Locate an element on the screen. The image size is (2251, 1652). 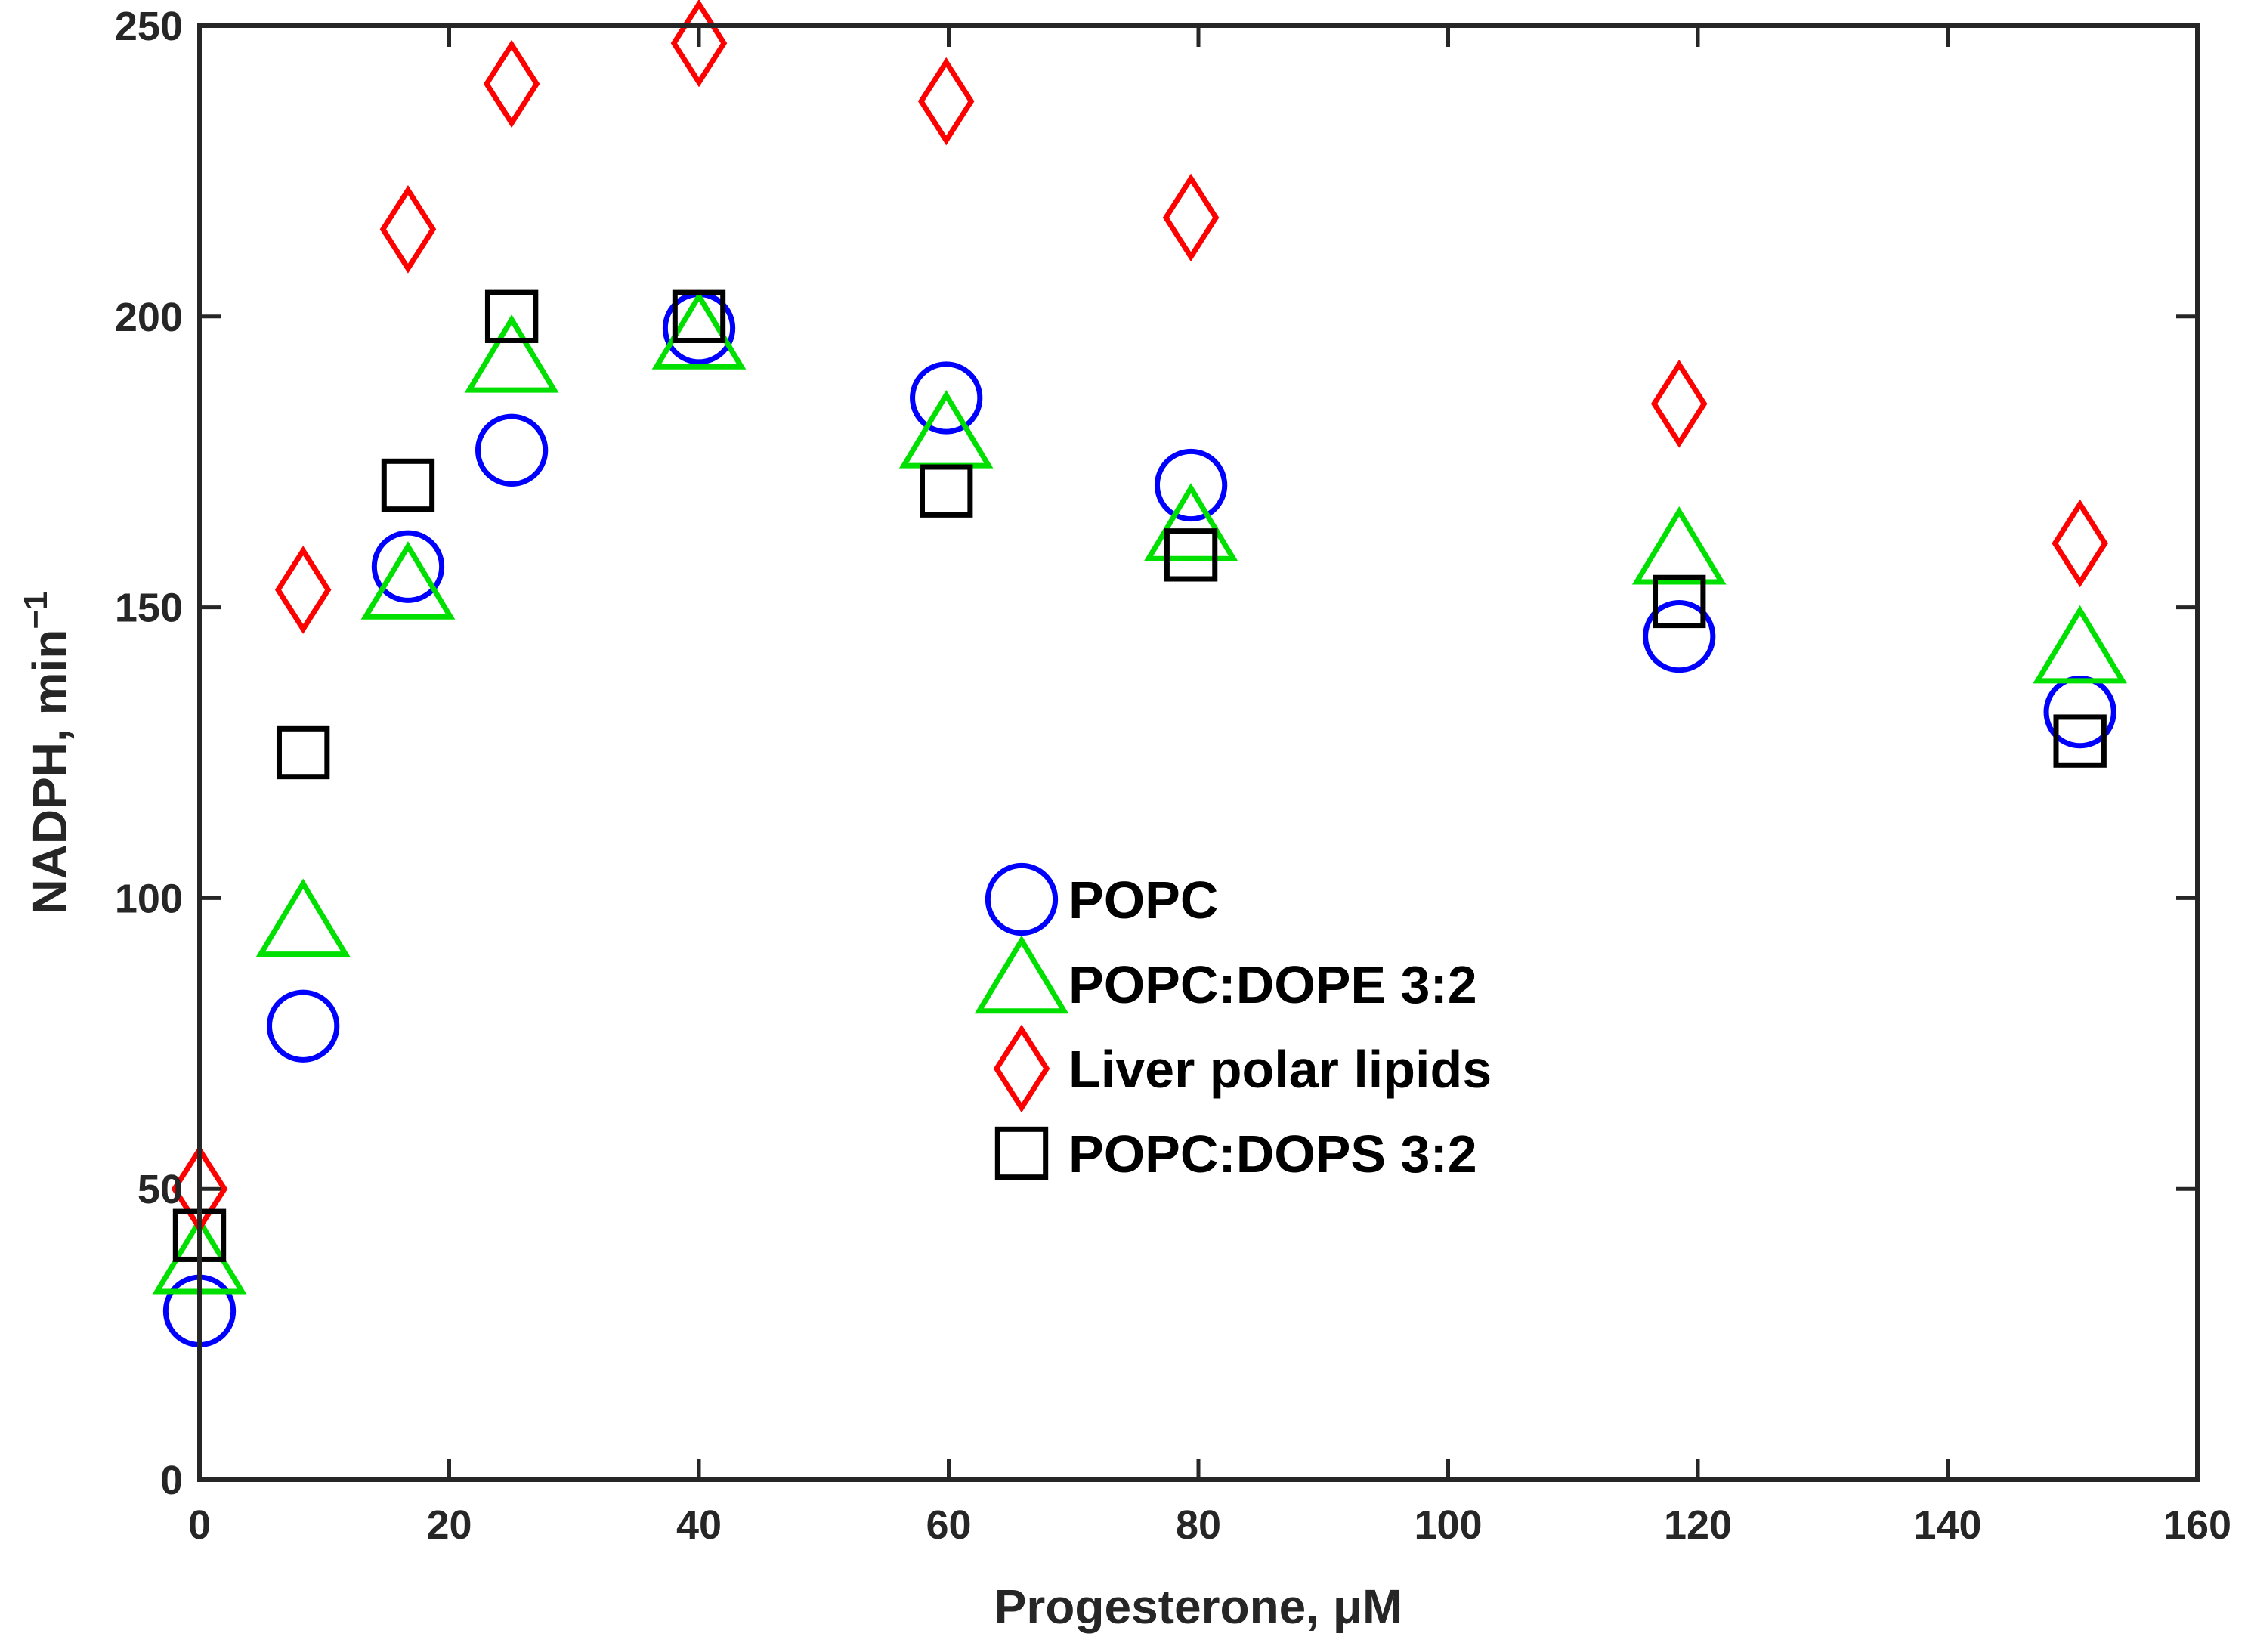
legend-item: Liver polar lipids is located at coordinates (1242, 1068).